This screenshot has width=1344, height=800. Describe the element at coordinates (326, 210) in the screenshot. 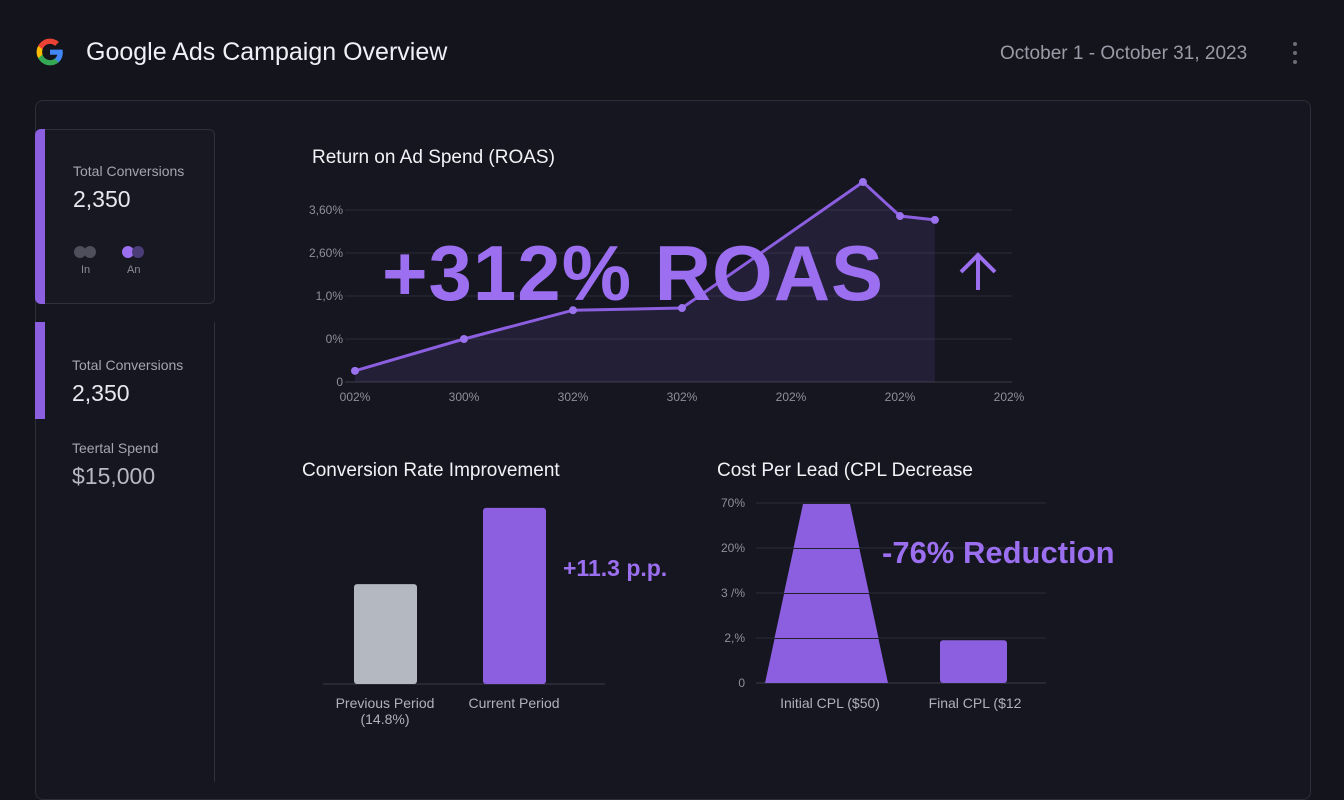

I see `y-tick-label: 3,60%` at that location.